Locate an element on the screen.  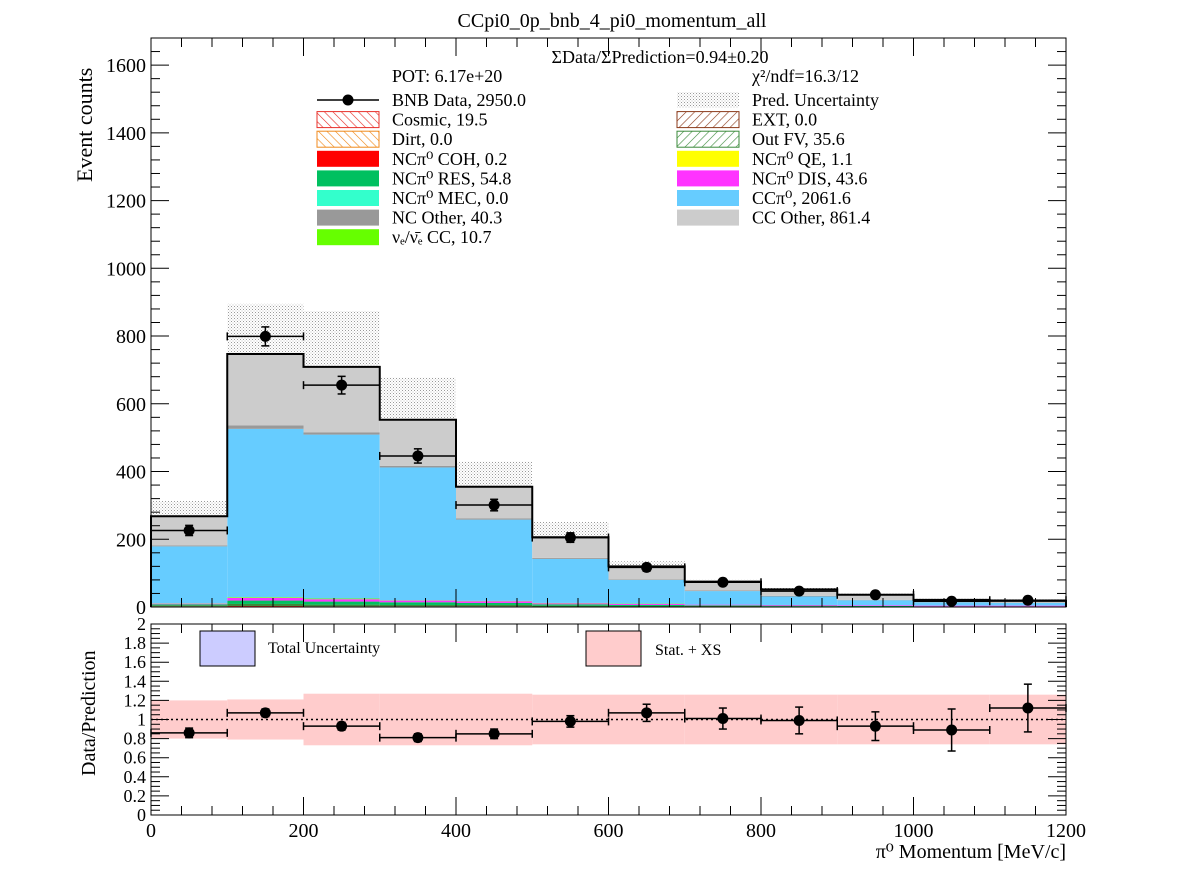
ratio-y-tick-label: 0.4 is located at coordinates (135, 777).